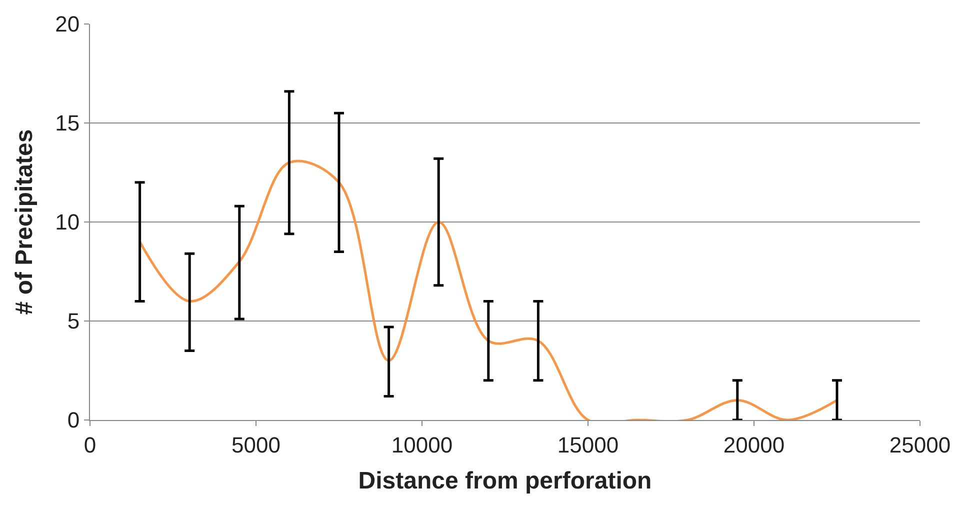 This screenshot has height=515, width=975. Describe the element at coordinates (24, 222) in the screenshot. I see `y-axis-title: # of Precipitates` at that location.